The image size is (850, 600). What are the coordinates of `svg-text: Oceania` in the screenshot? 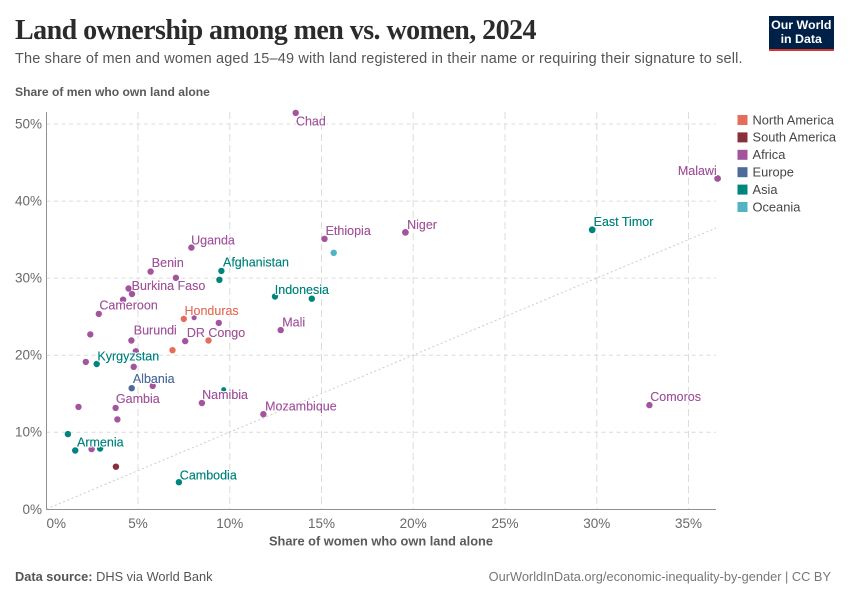 It's located at (777, 206).